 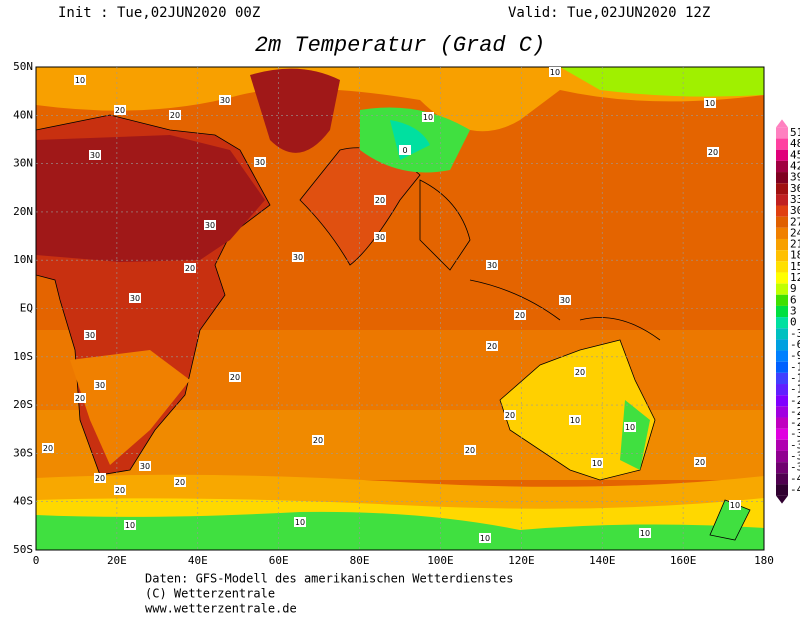 I want to click on colorbar-label: -3, so click(x=795, y=333).